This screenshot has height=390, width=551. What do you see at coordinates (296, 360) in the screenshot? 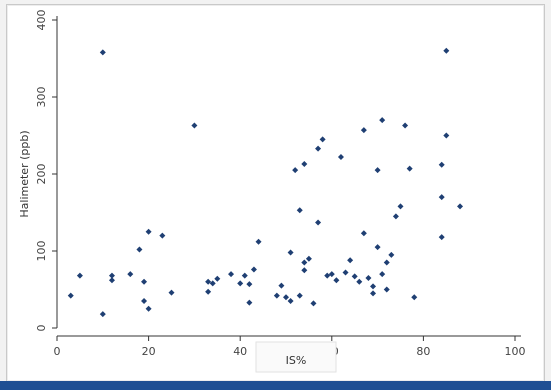
I see `x-axis-title: IS%` at bounding box center [296, 360].